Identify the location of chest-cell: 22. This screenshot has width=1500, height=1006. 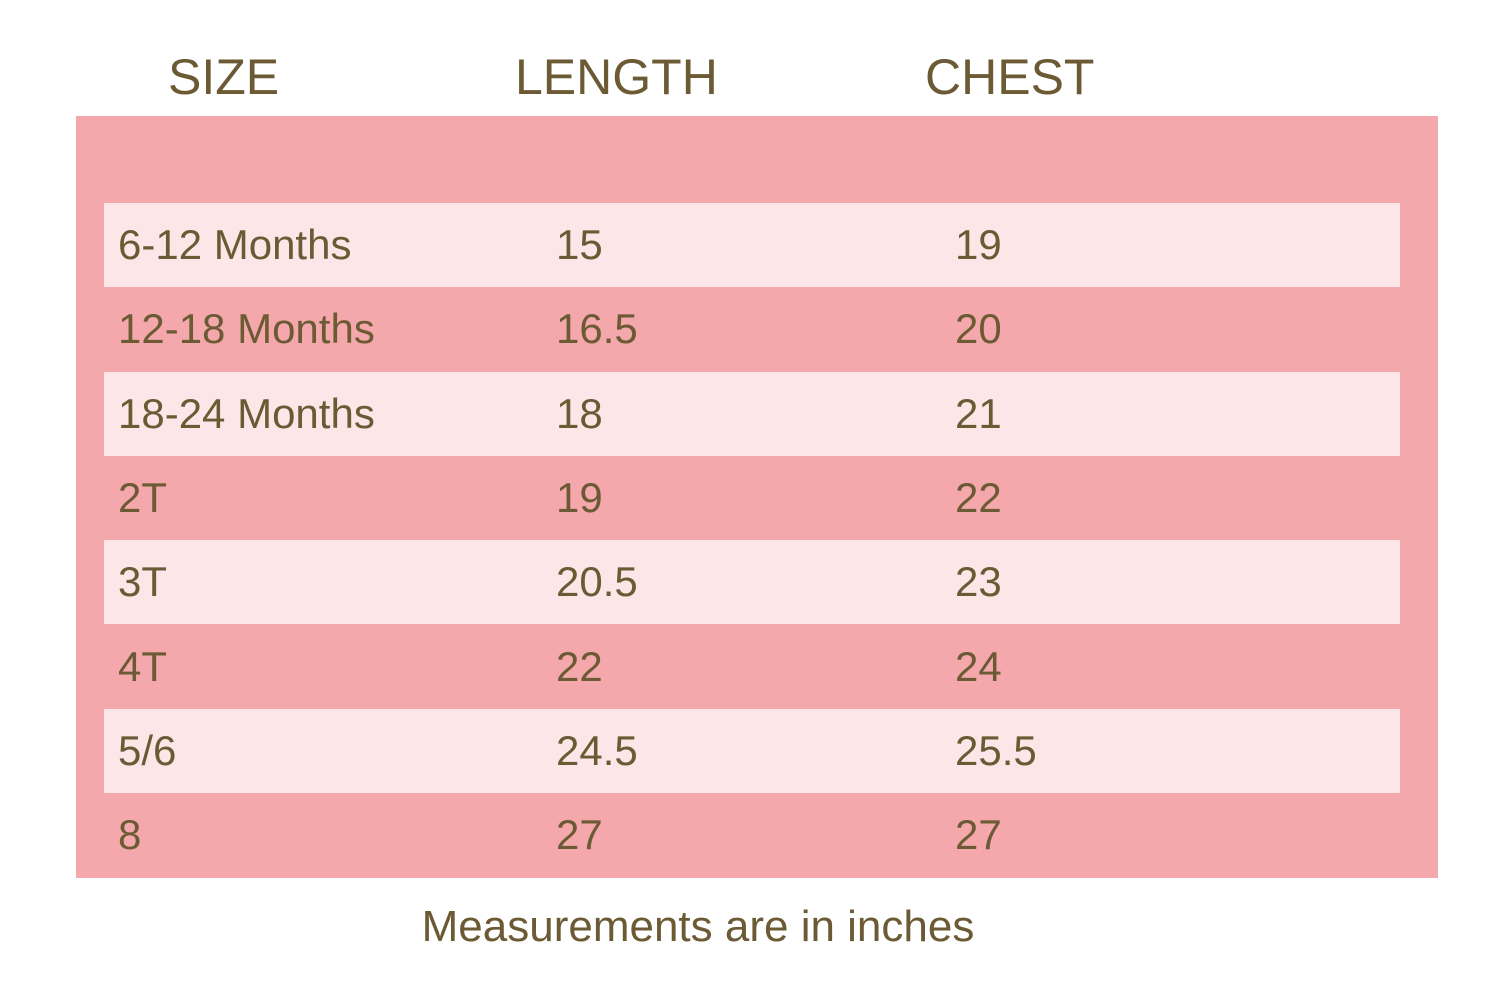
(978, 497).